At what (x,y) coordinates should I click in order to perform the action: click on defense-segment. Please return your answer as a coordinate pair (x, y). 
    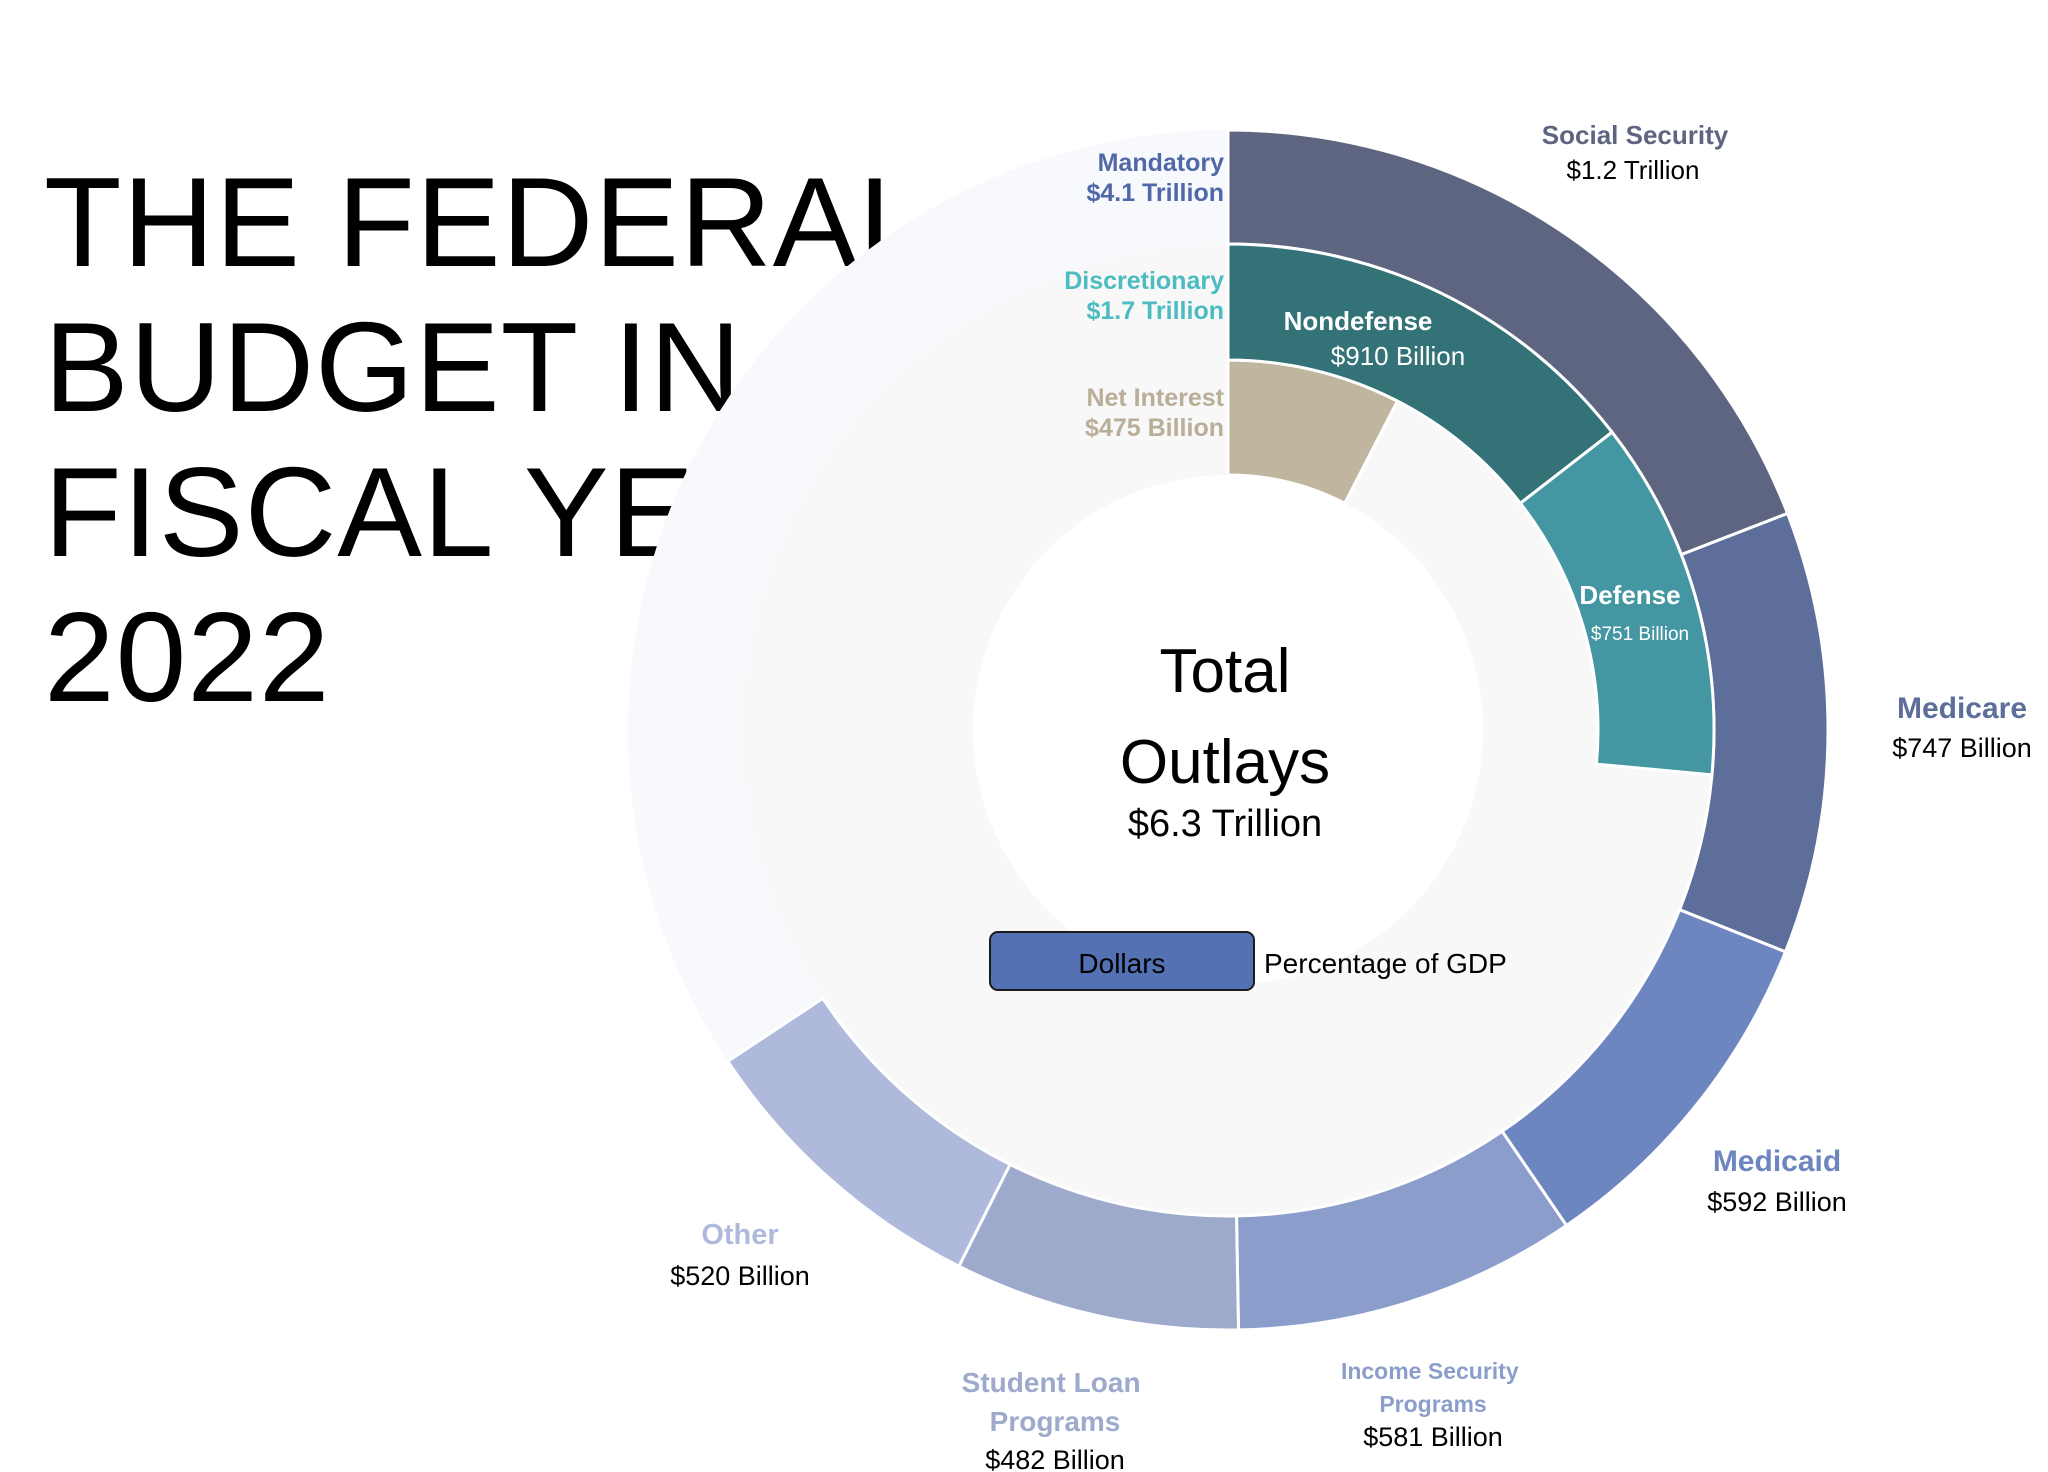
    Looking at the image, I should click on (1617, 603).